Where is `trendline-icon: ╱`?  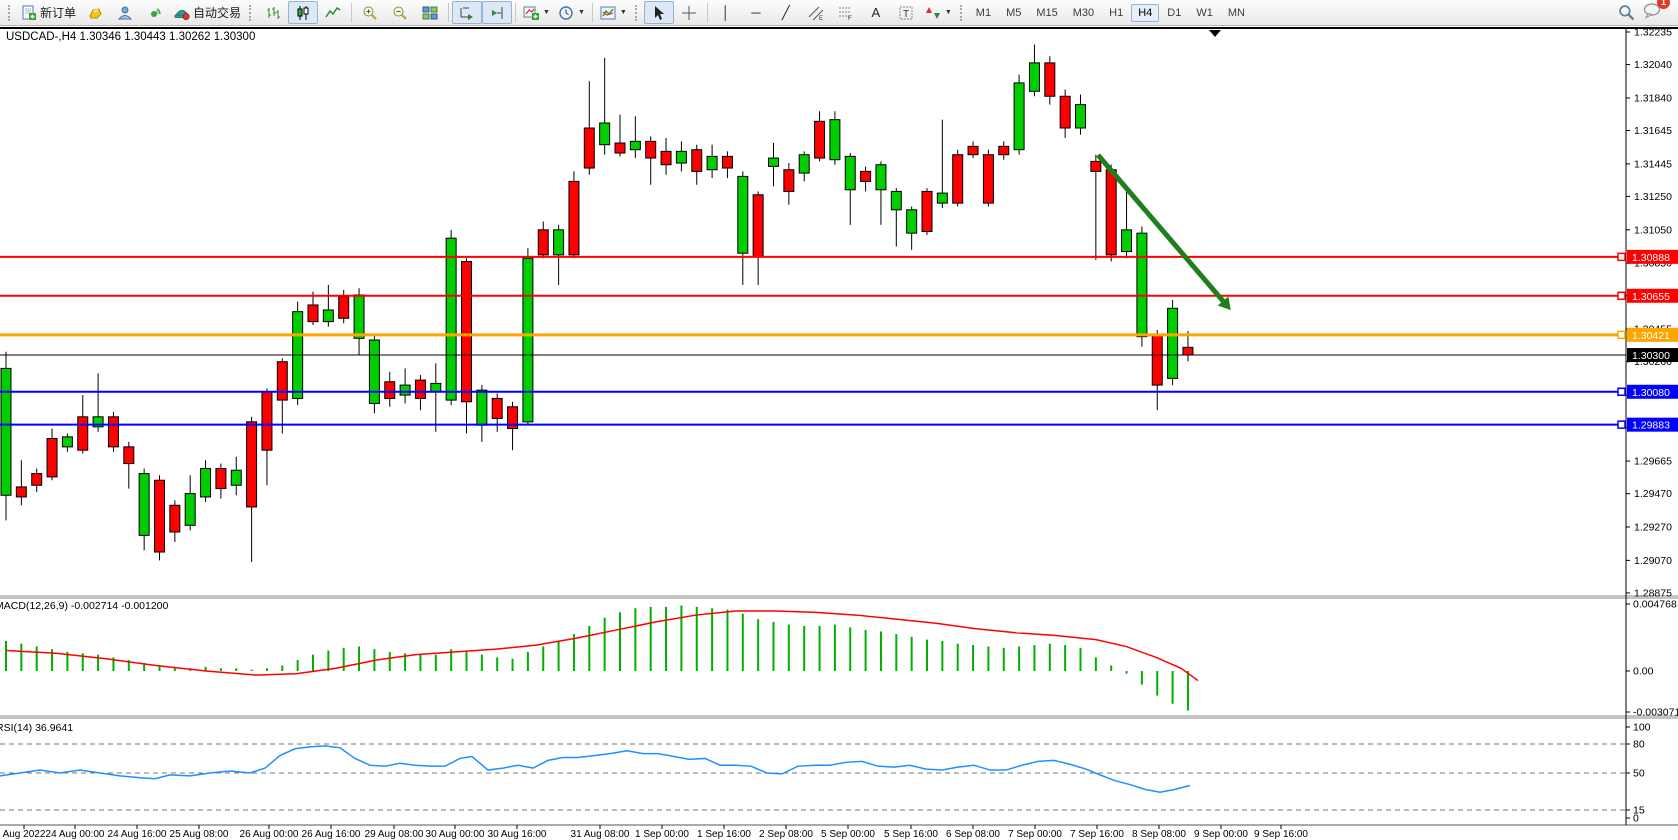 trendline-icon: ╱ is located at coordinates (785, 12).